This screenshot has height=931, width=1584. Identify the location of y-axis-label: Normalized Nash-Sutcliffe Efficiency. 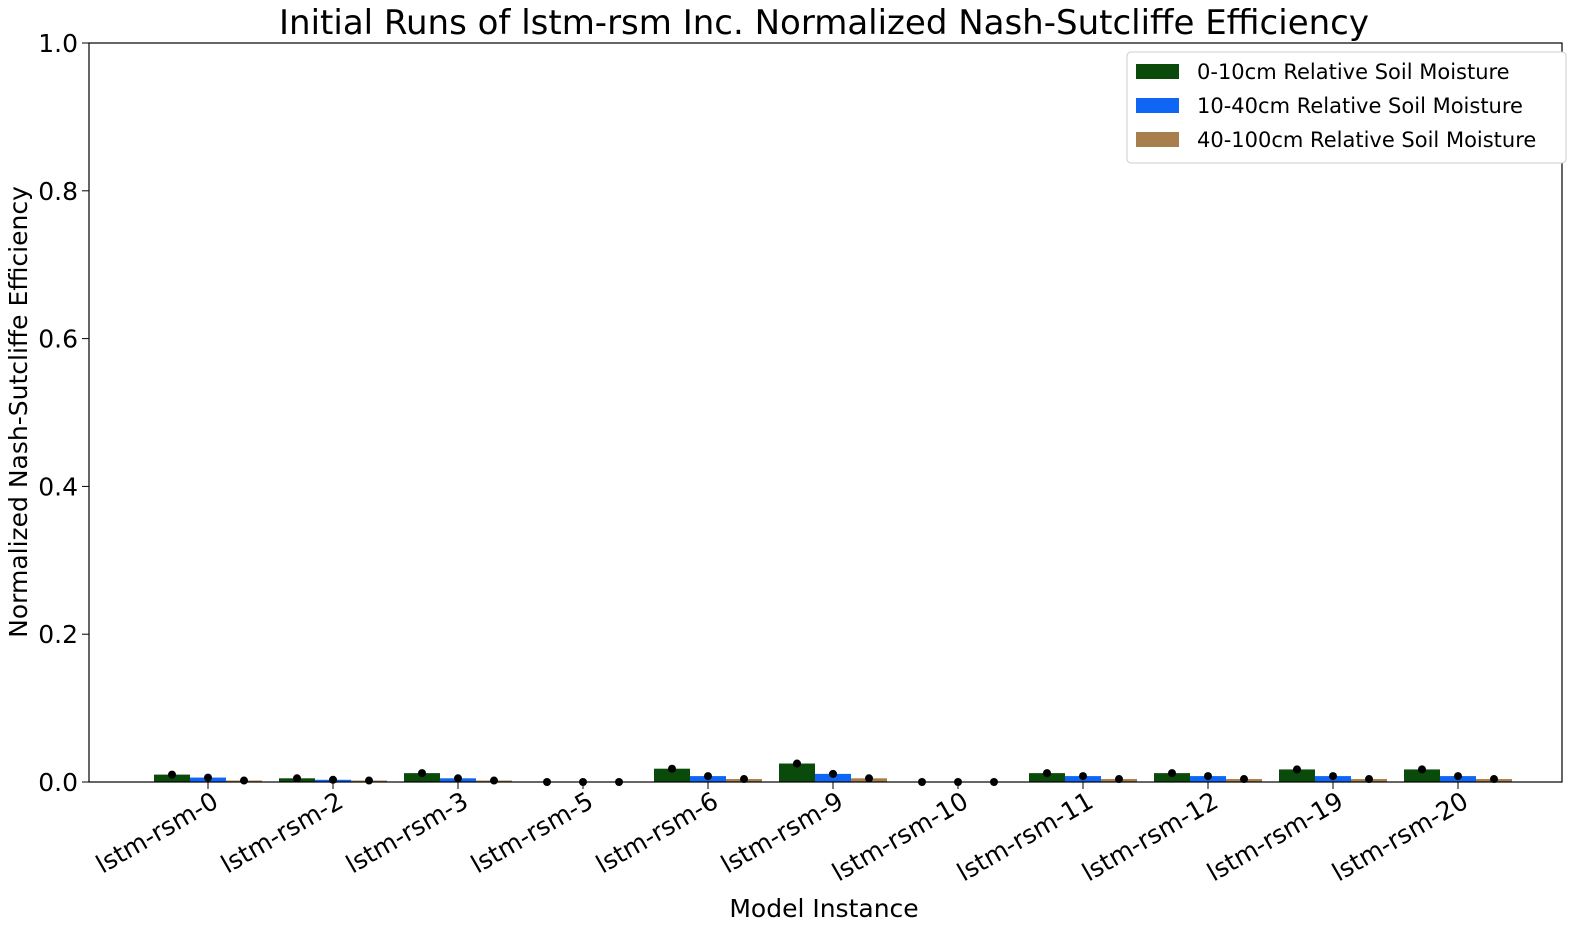
(18, 412).